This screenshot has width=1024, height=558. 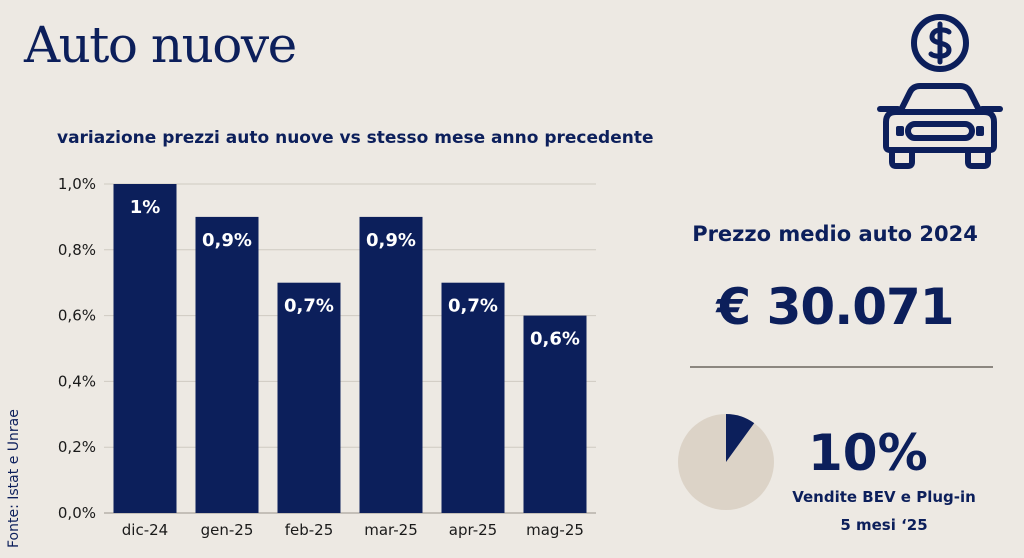 What do you see at coordinates (77, 447) in the screenshot?
I see `y-tick-label: 0,2%` at bounding box center [77, 447].